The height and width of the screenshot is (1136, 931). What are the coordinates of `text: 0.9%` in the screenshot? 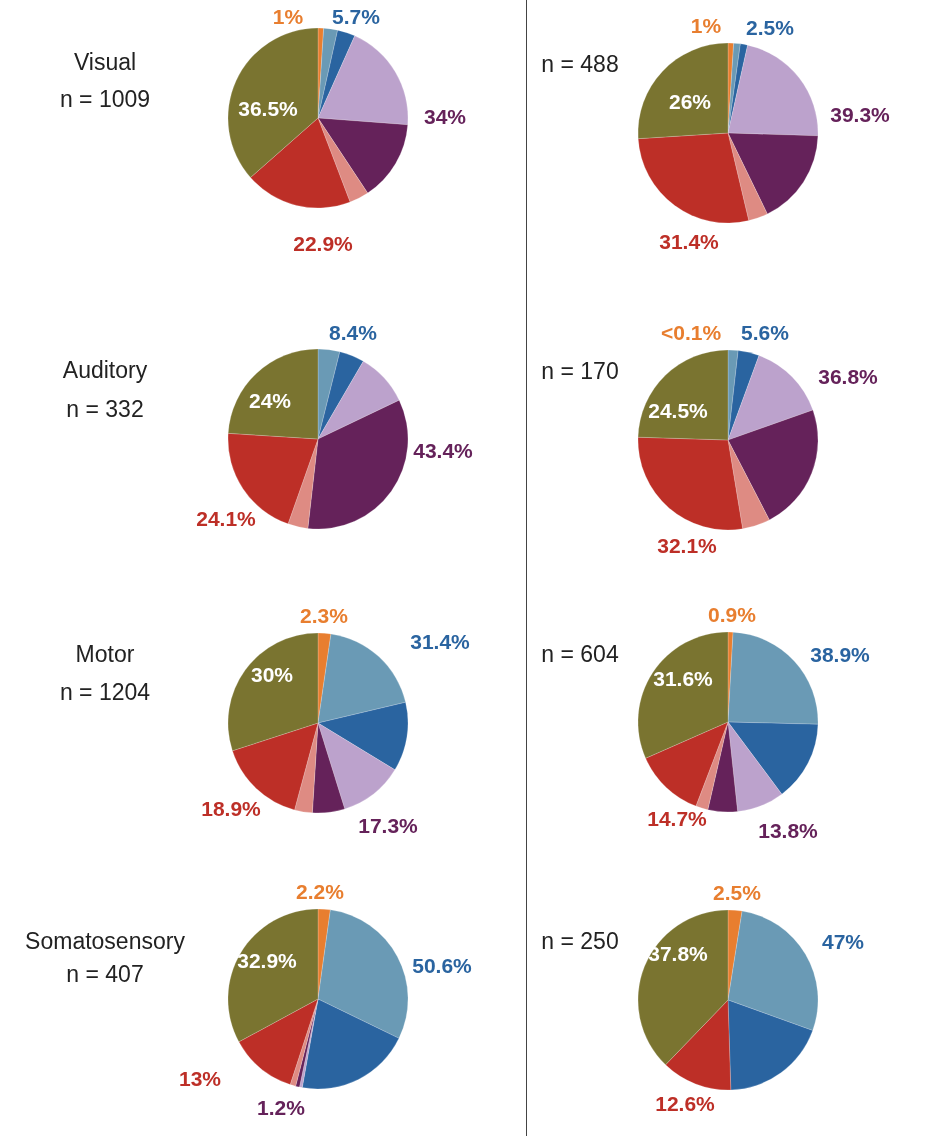 It's located at (732, 614).